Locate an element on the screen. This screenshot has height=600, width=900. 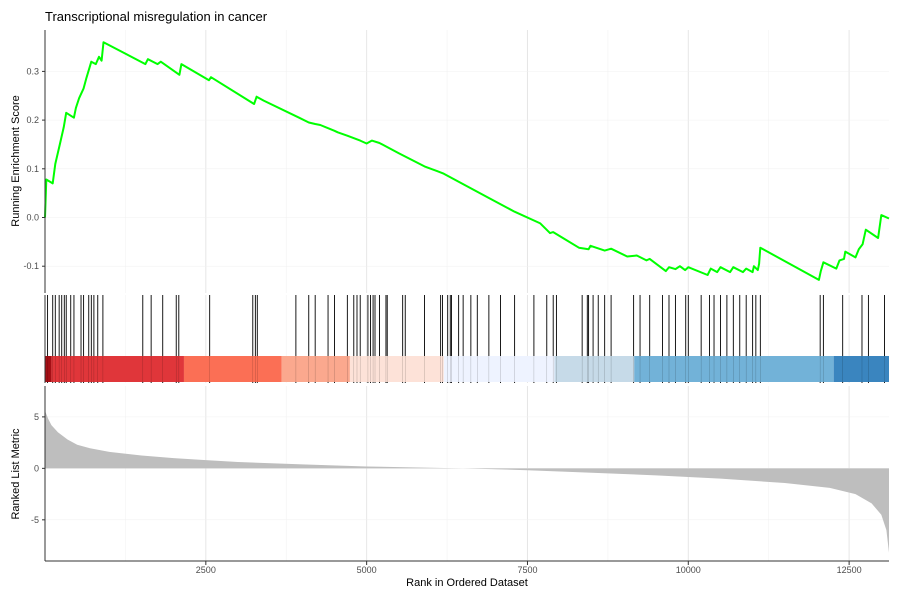
y-tick-label: 0.1 is located at coordinates (32, 169).